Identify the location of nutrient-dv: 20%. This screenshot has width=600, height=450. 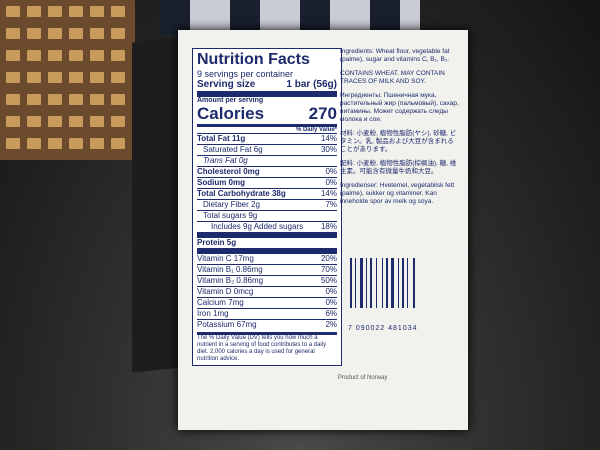
(328, 258).